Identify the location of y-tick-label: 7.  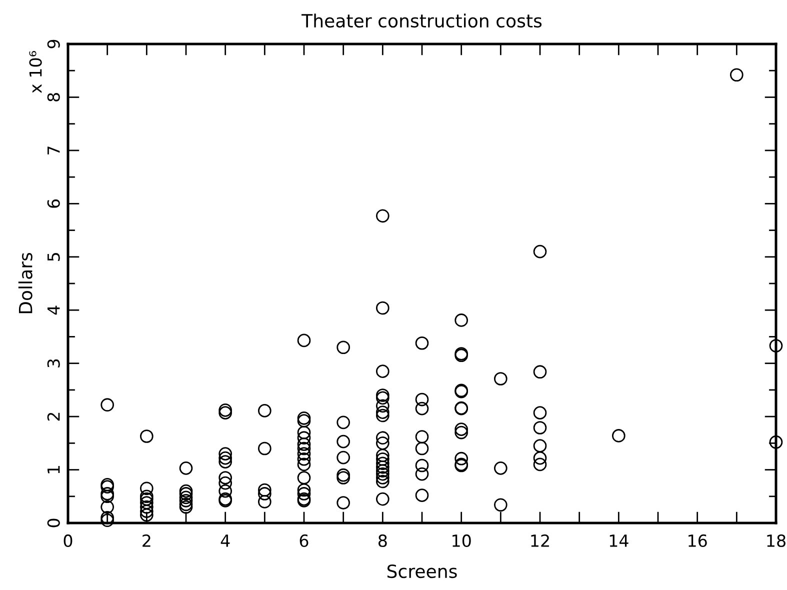
(54, 150).